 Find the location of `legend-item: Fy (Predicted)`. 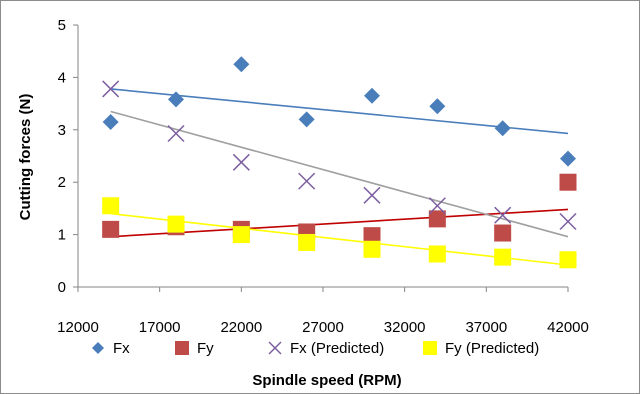

legend-item: Fy (Predicted) is located at coordinates (481, 348).